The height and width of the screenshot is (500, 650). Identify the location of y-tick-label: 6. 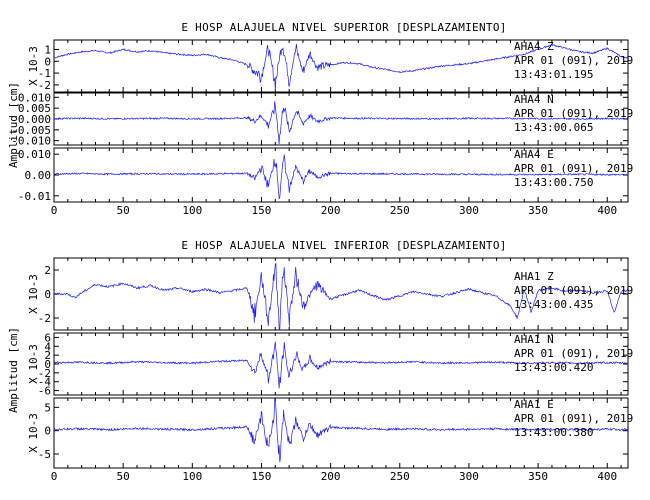
(47, 337).